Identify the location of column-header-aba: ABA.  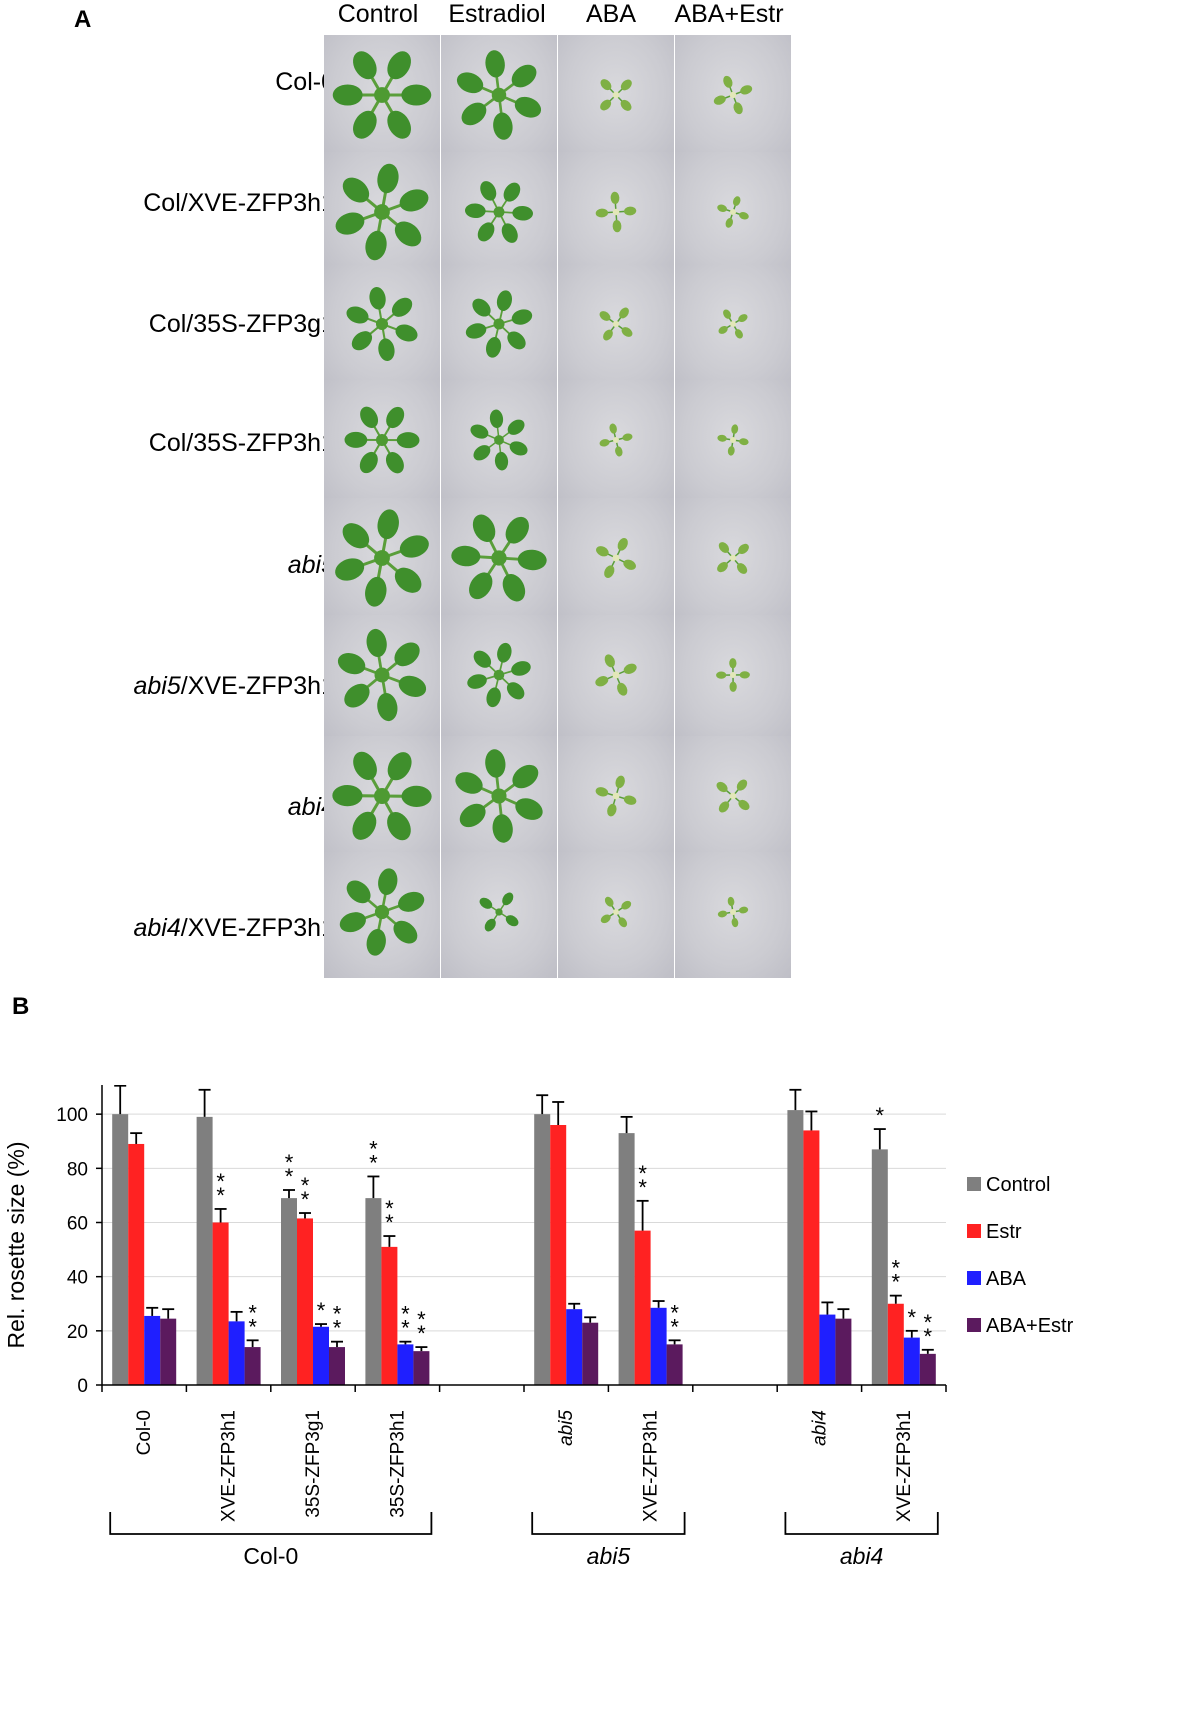
(611, 14).